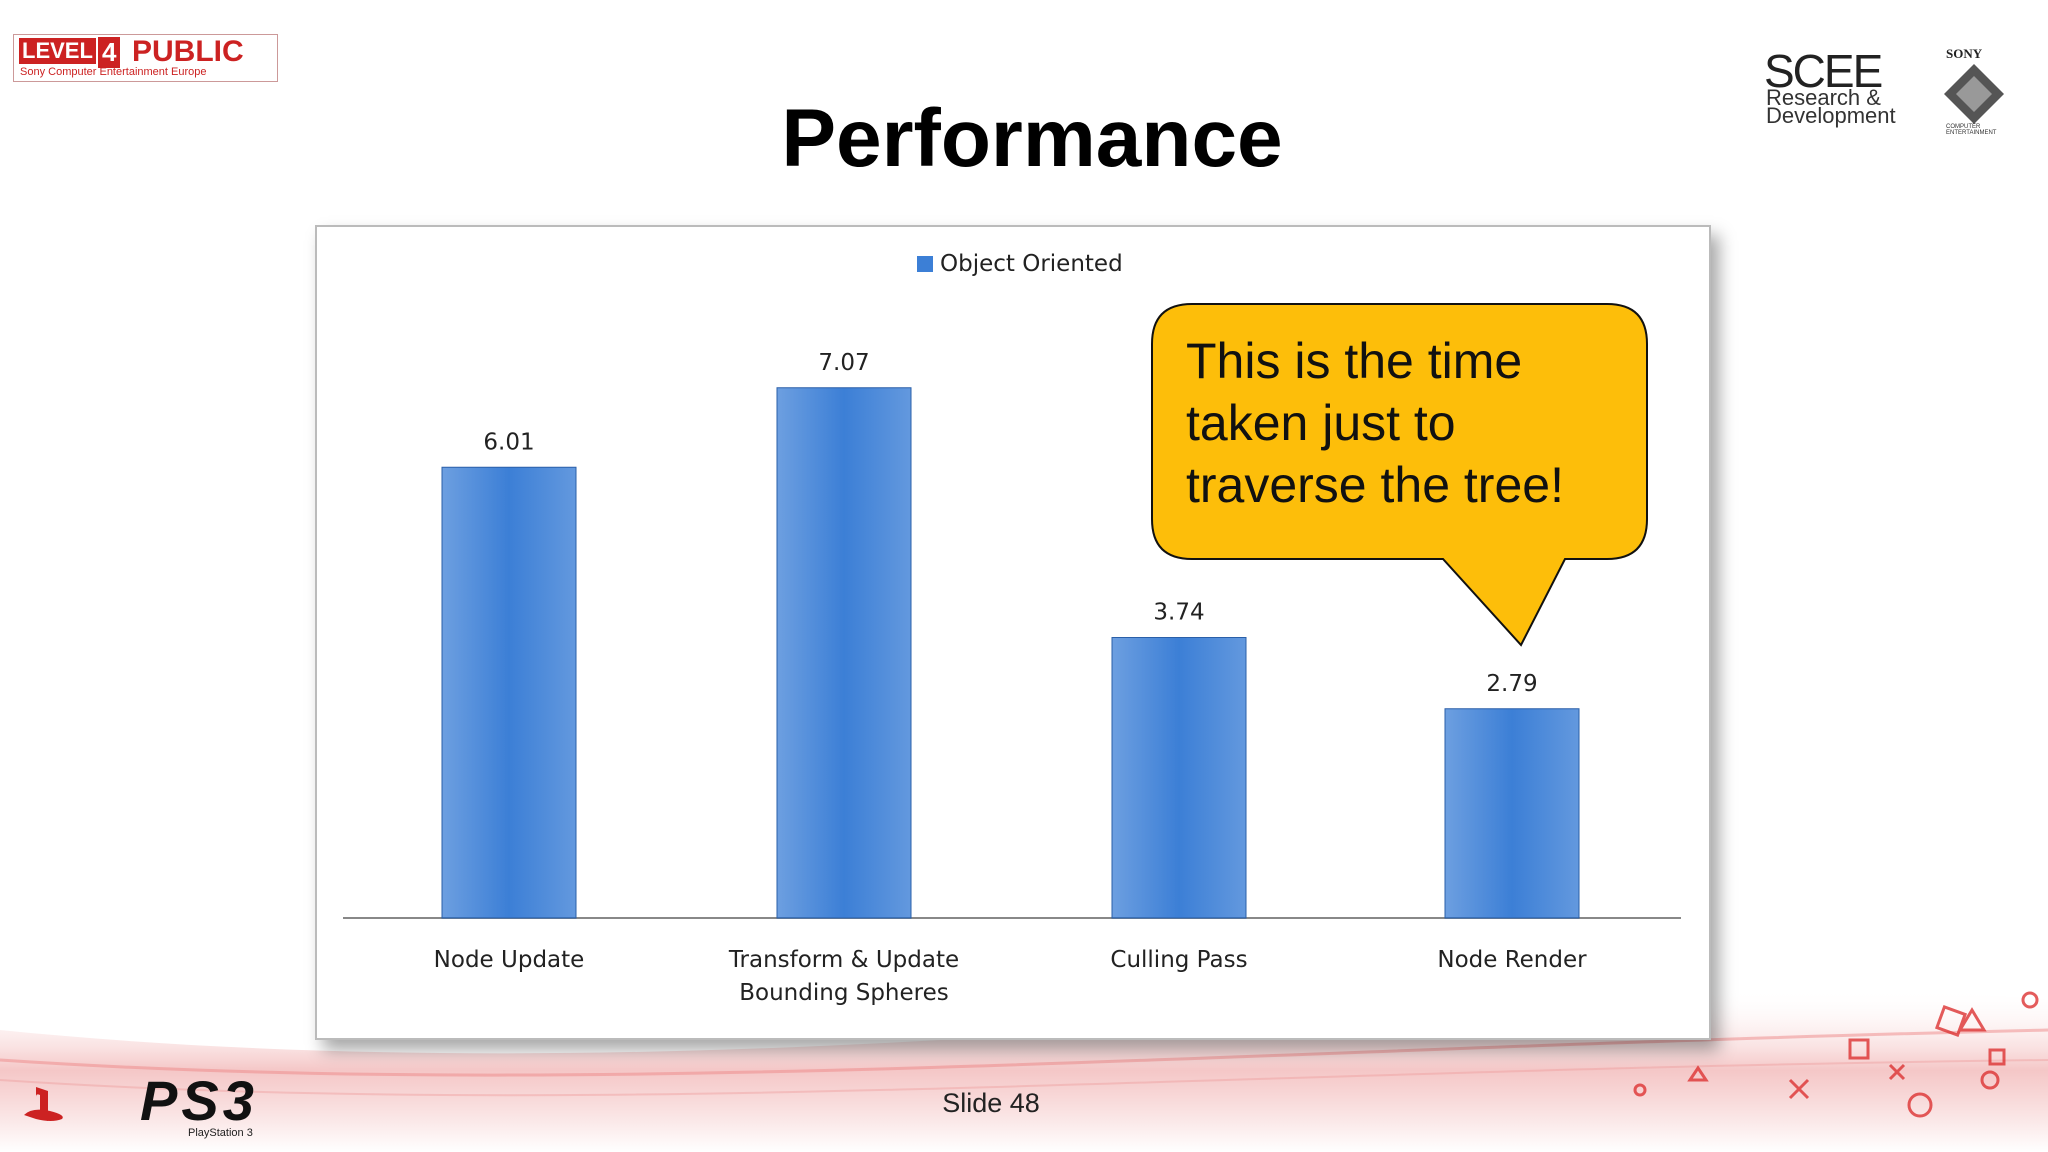 The width and height of the screenshot is (2048, 1152). What do you see at coordinates (1178, 613) in the screenshot?
I see `value-label: 3.74` at bounding box center [1178, 613].